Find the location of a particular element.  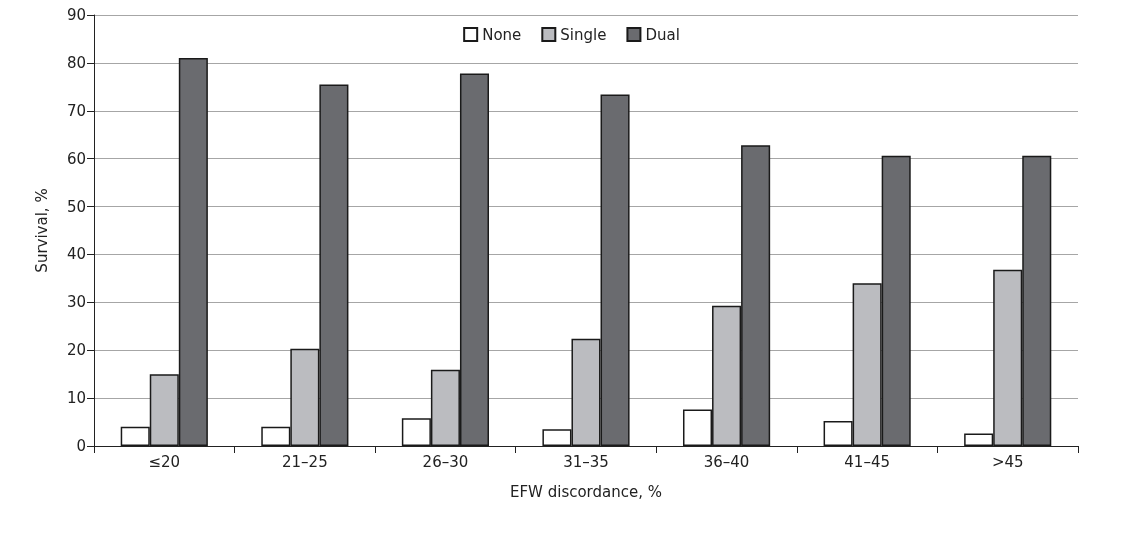

y-tick-label: 90 is located at coordinates (76, 15).